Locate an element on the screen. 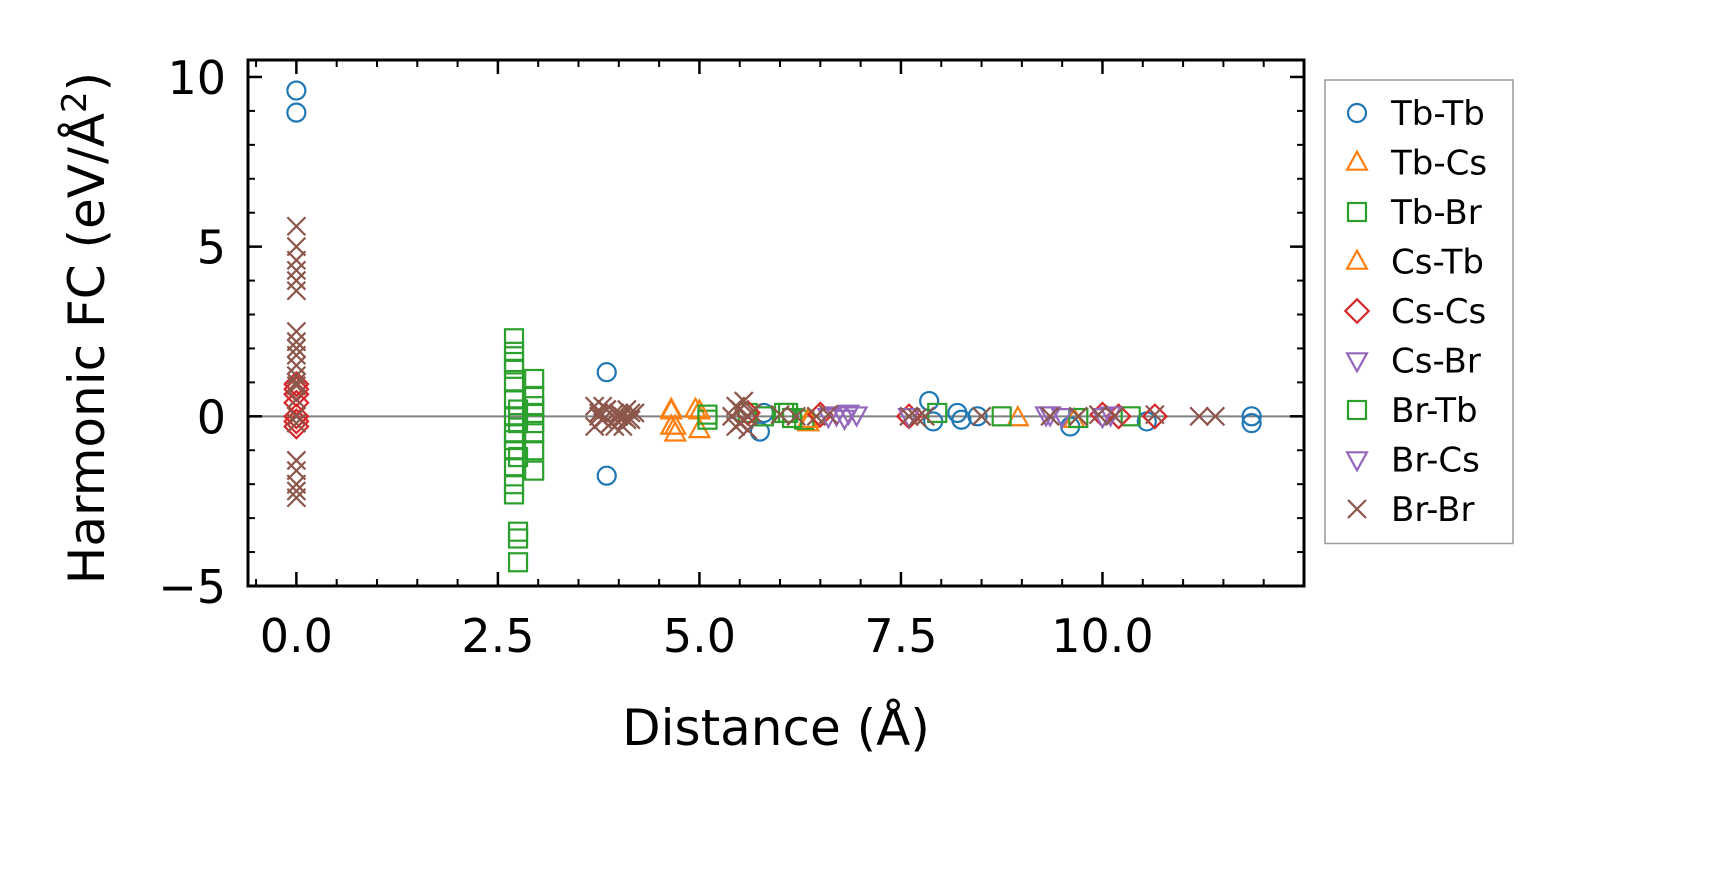  y-axis-label: Harmonic FC (eV/Å2) is located at coordinates (85, 328).